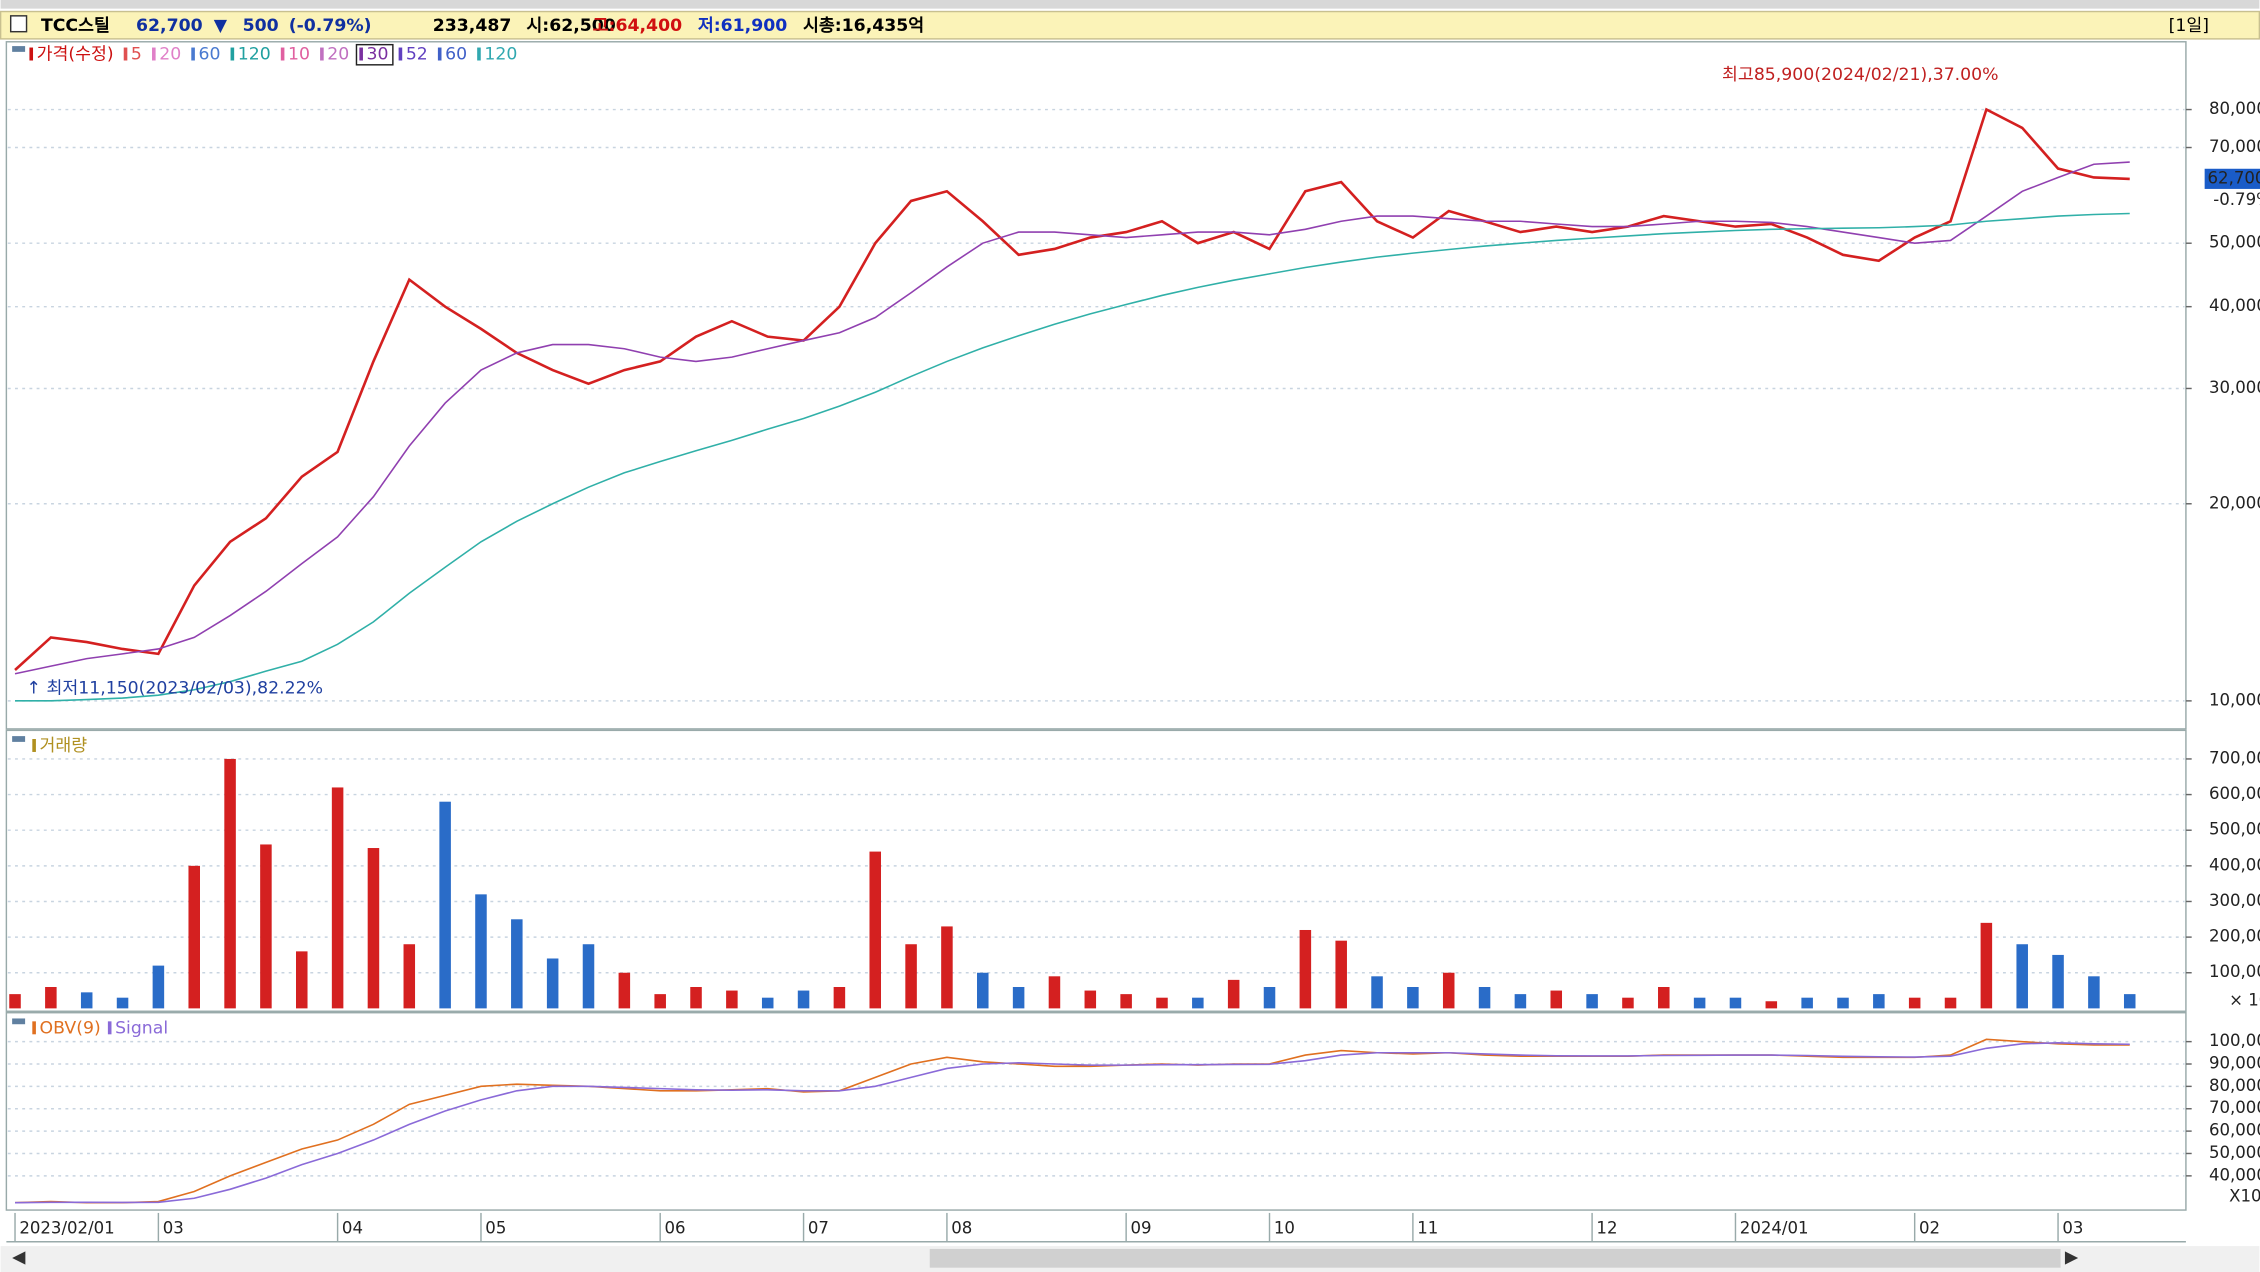  I want to click on volume: 233,487, so click(472, 26).